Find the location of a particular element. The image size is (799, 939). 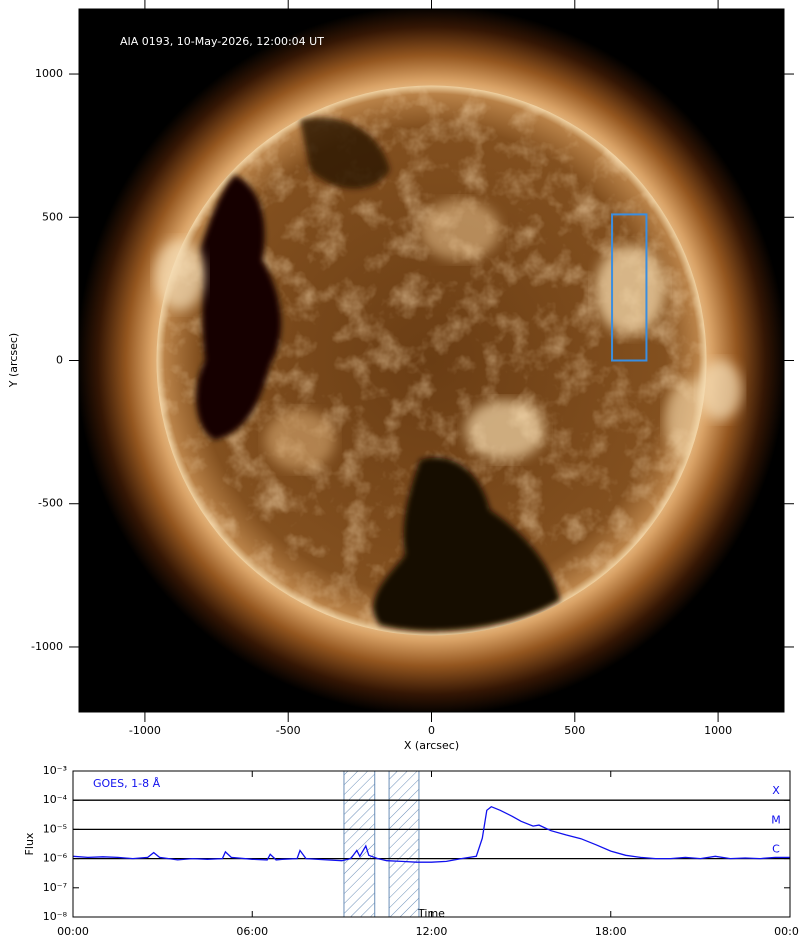

y-tick-label: 10⁻⁷ is located at coordinates (55, 887).